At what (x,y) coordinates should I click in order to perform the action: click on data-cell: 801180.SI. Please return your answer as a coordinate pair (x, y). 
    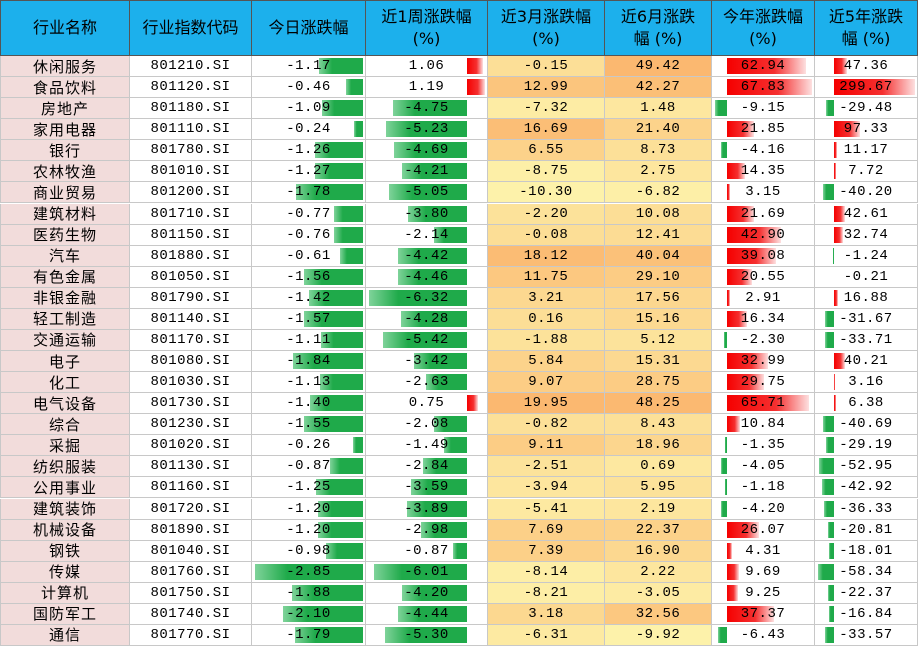
    Looking at the image, I should click on (191, 109).